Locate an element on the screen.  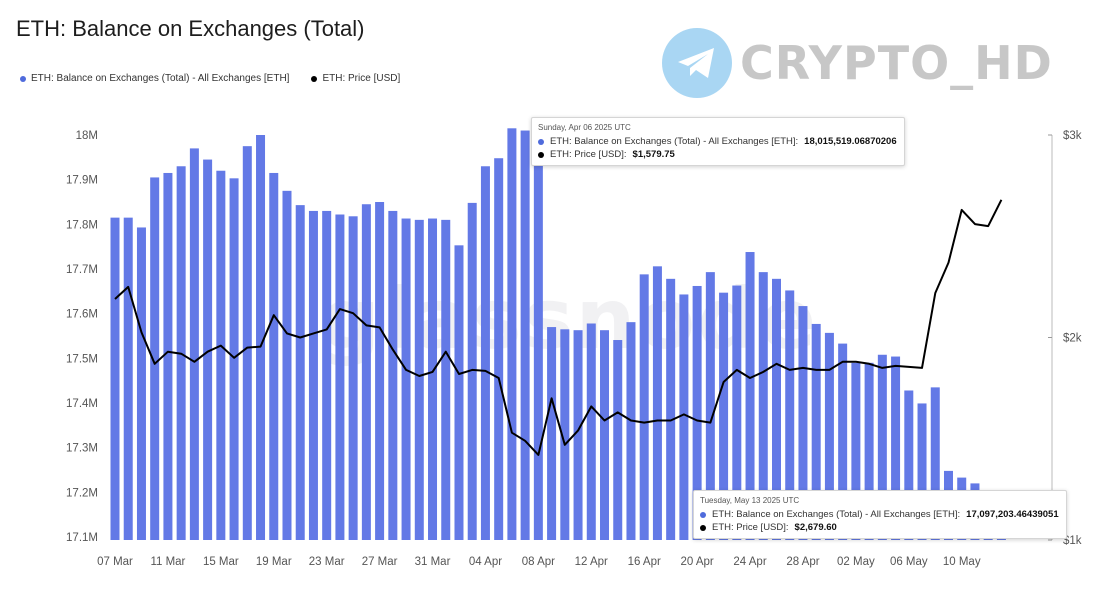
x-tick-label: 28 Apr is located at coordinates (802, 562).